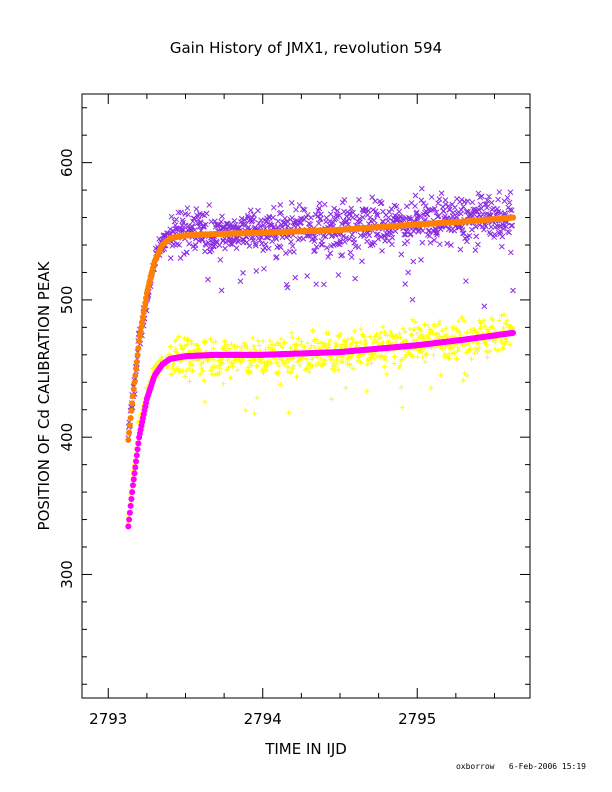 Image resolution: width=612 pixels, height=792 pixels. What do you see at coordinates (67, 162) in the screenshot?
I see `y-tick-label: 600` at bounding box center [67, 162].